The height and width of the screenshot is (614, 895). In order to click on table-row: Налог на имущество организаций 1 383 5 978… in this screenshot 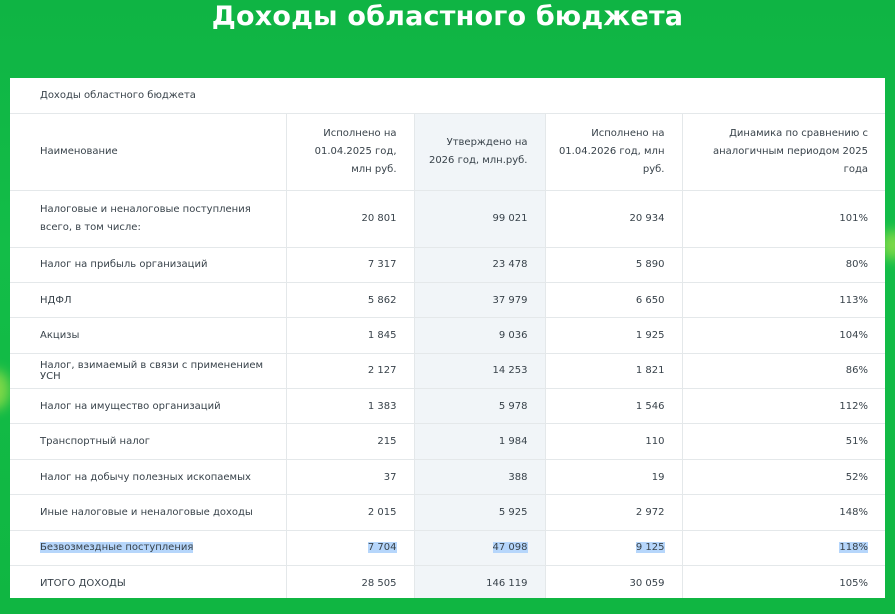, I will do `click(447, 406)`.